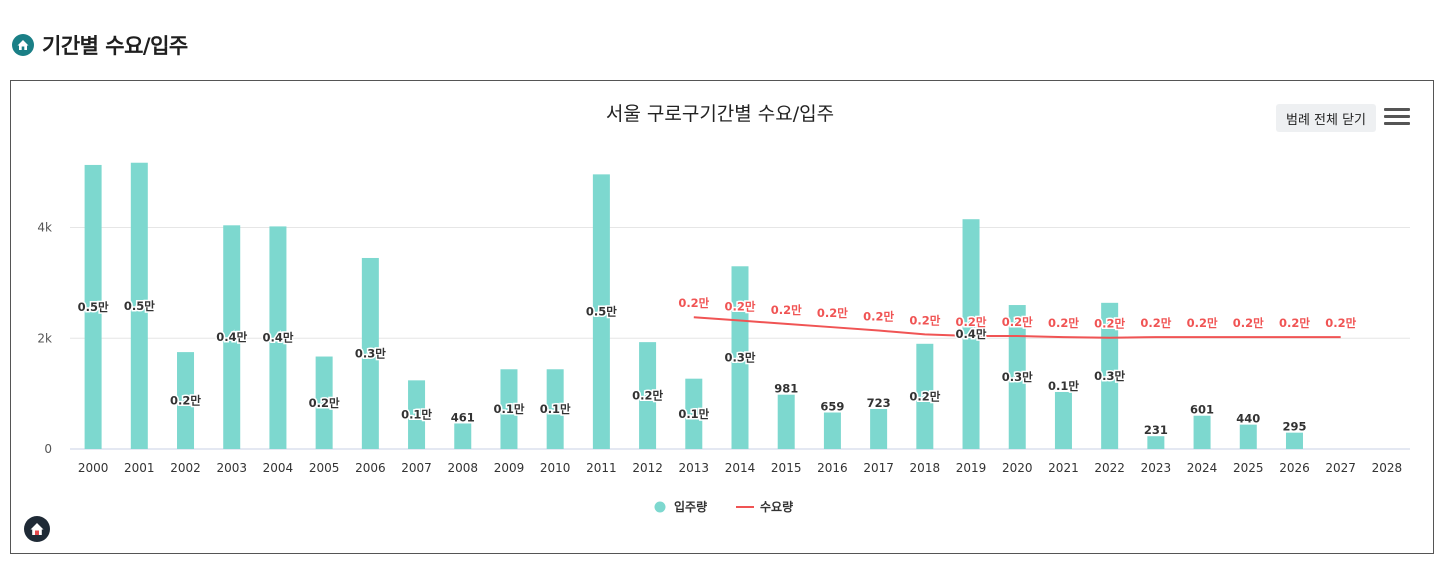 The image size is (1442, 570). Describe the element at coordinates (740, 468) in the screenshot. I see `x-tick-label: 2014` at that location.